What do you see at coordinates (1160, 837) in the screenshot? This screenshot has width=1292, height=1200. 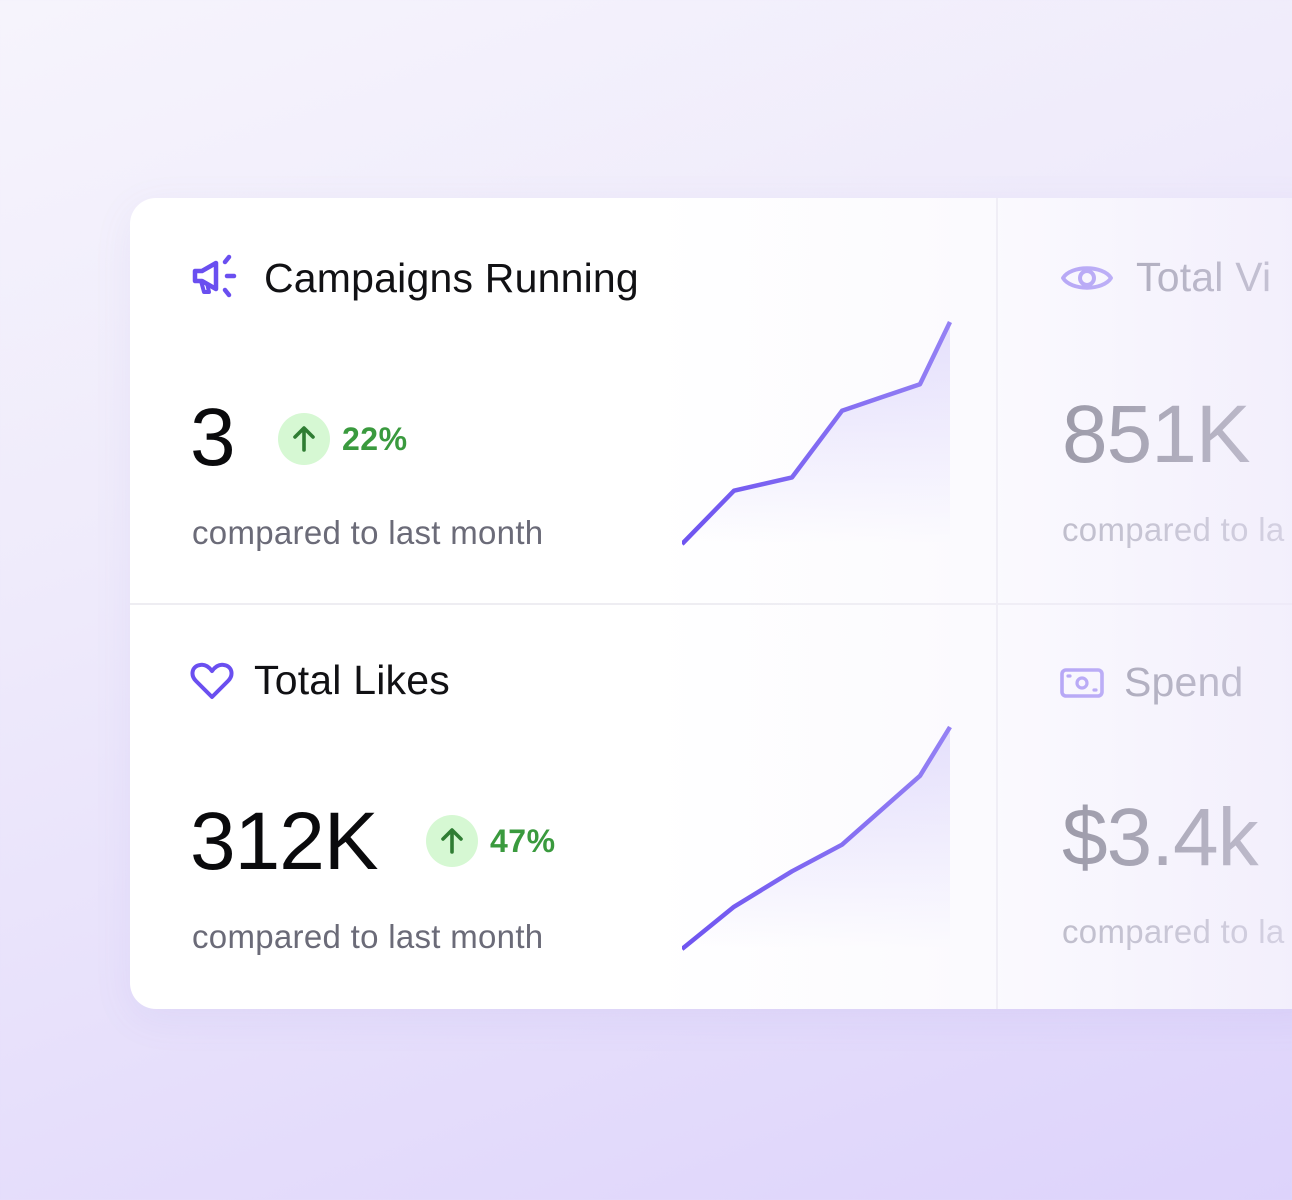 I see `metric-value: $3.4k` at bounding box center [1160, 837].